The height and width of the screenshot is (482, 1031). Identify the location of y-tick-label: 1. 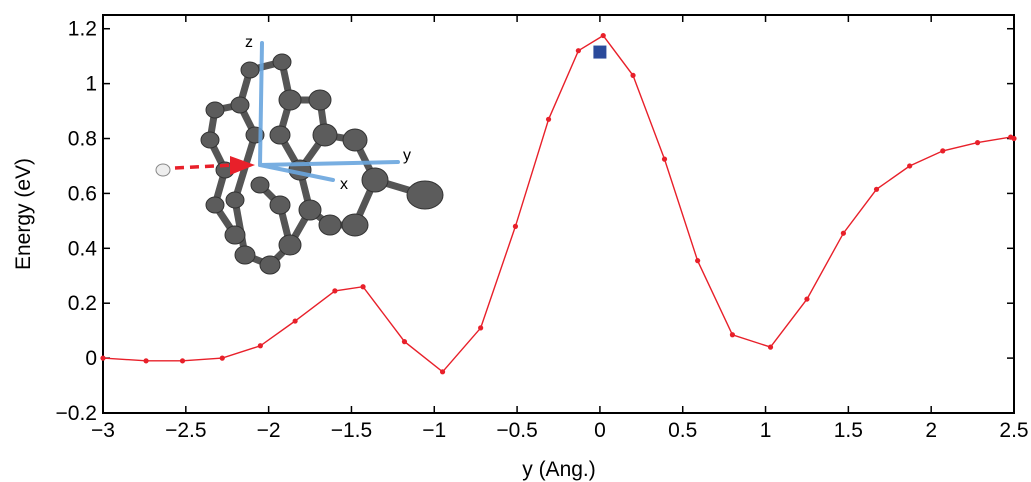
(91, 84).